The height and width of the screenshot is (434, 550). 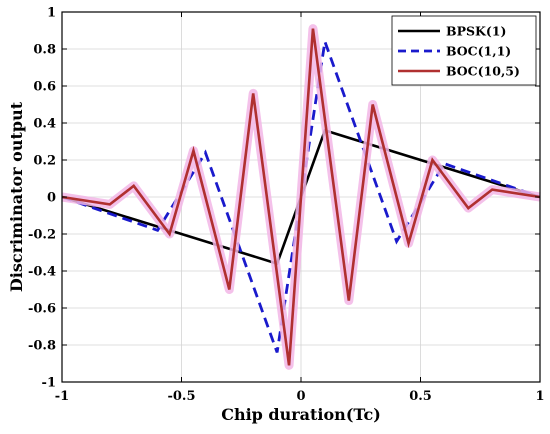 What do you see at coordinates (539, 396) in the screenshot?
I see `x-tick-label: 1` at bounding box center [539, 396].